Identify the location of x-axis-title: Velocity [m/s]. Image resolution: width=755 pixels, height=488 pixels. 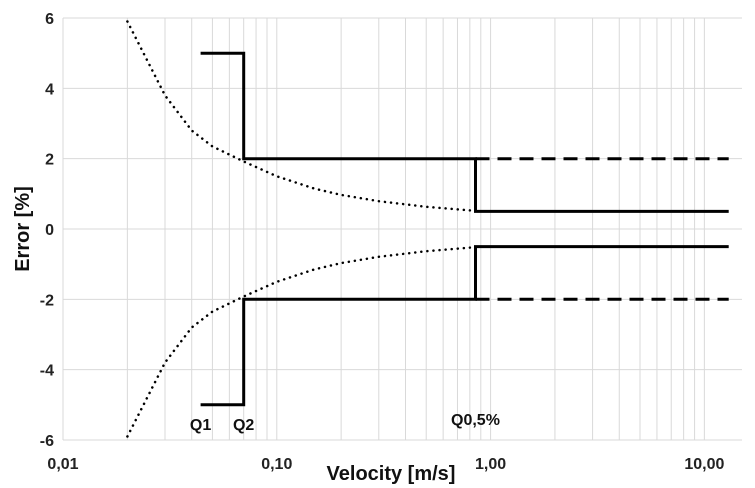
(391, 474).